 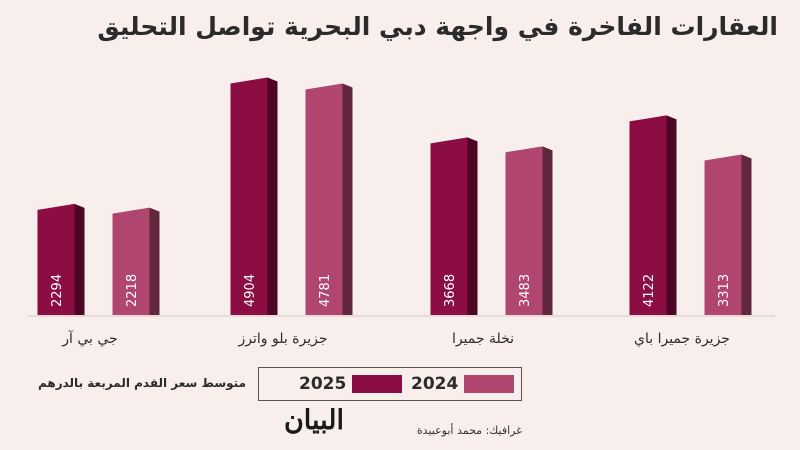 I want to click on category-label-3: جزيرة جميرا باي, so click(x=682, y=339).